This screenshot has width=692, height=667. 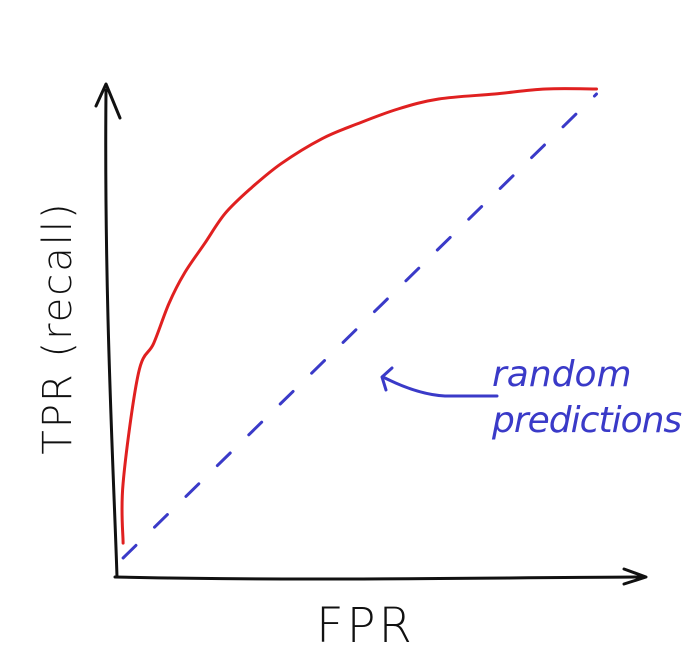 What do you see at coordinates (441, 387) in the screenshot?
I see `annotation-arrow-shaft` at bounding box center [441, 387].